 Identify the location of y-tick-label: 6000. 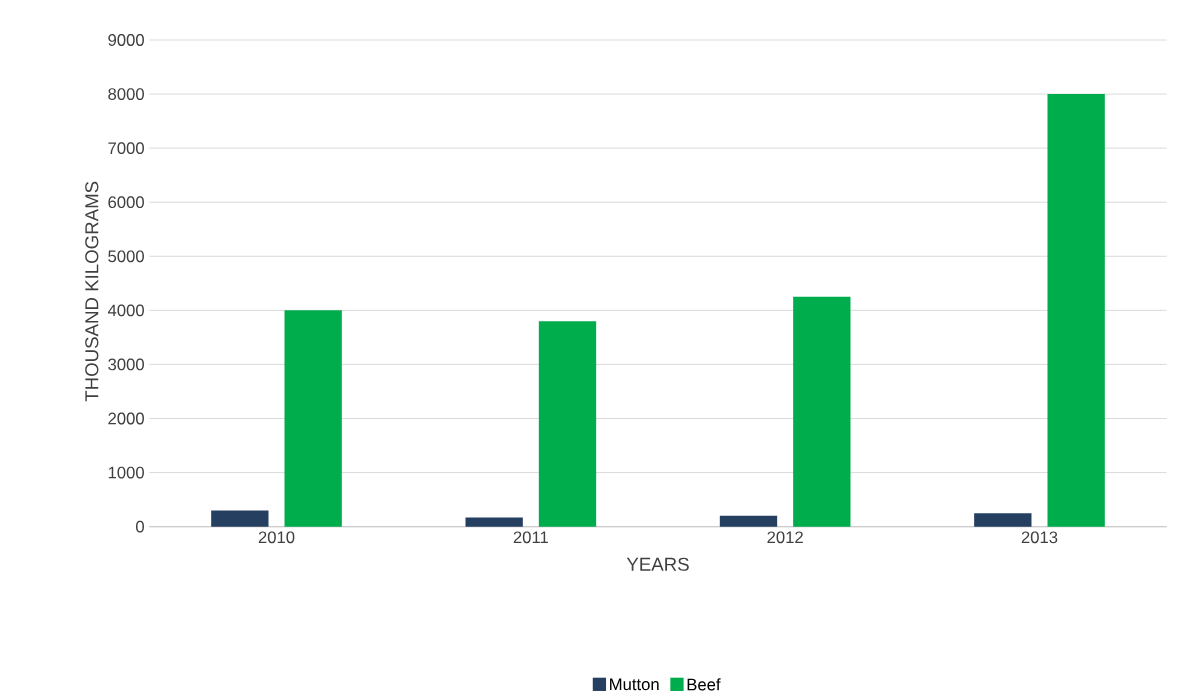
(126, 202).